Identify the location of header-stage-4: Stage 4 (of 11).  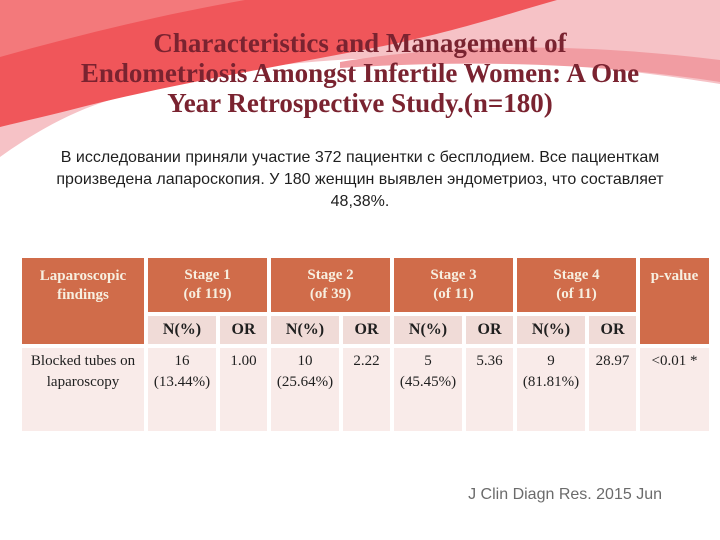
(576, 285).